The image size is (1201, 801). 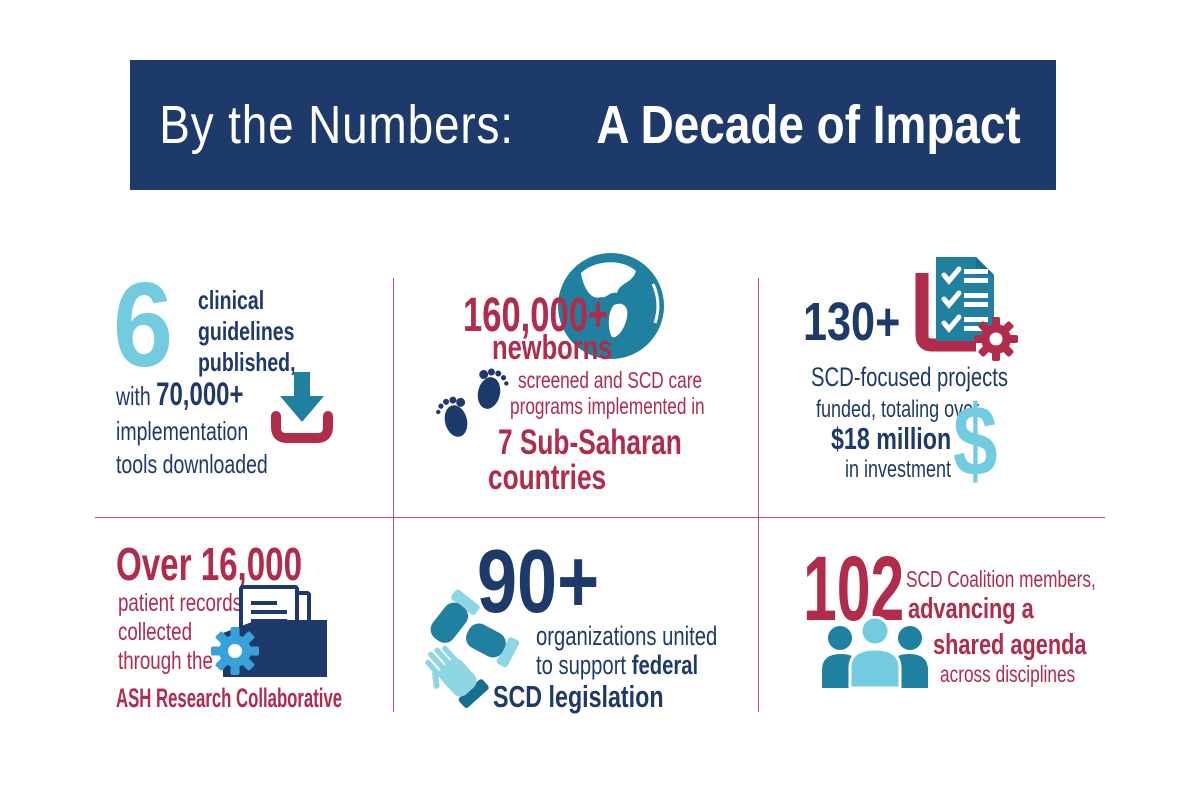 What do you see at coordinates (854, 589) in the screenshot?
I see `stat-number-members: 102` at bounding box center [854, 589].